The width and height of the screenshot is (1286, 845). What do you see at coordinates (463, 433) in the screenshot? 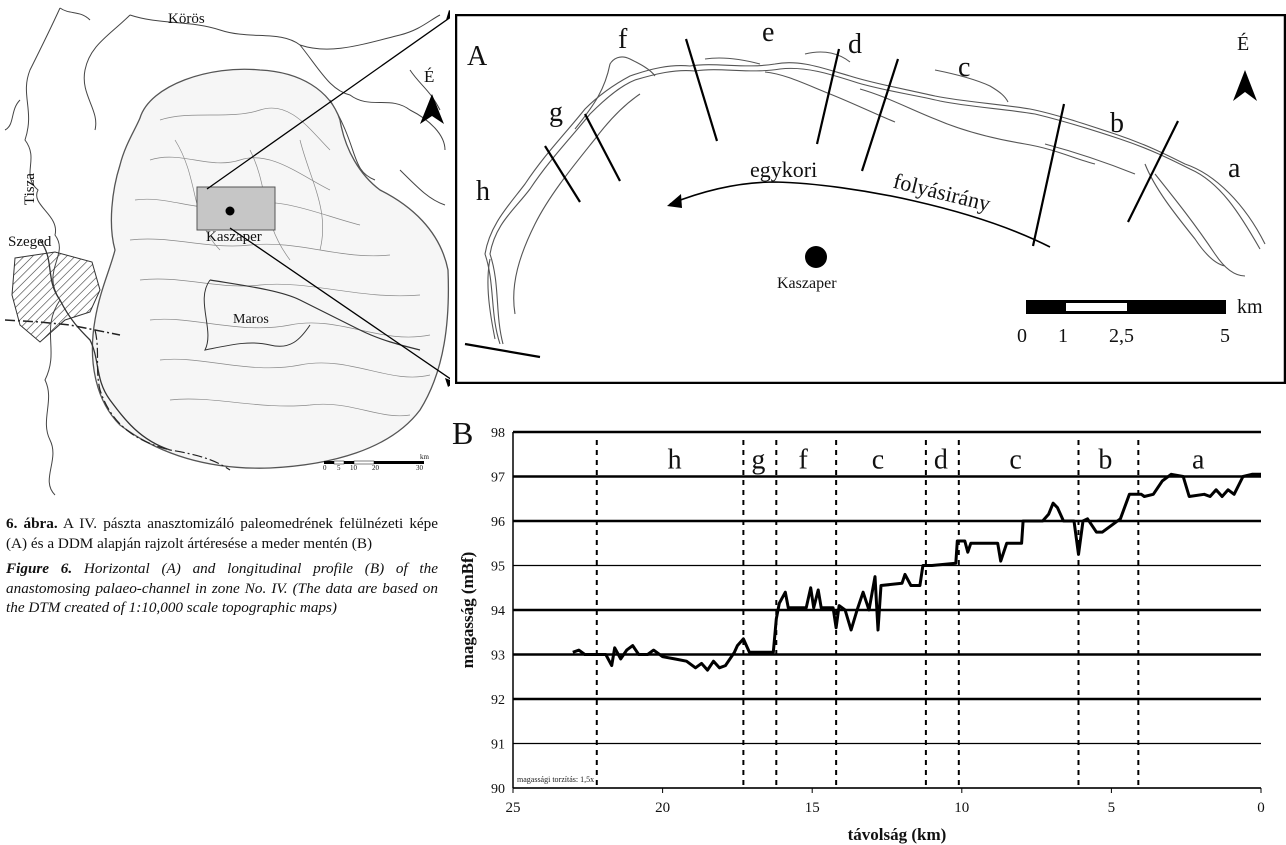
I see `panel-b-label: B` at bounding box center [463, 433].